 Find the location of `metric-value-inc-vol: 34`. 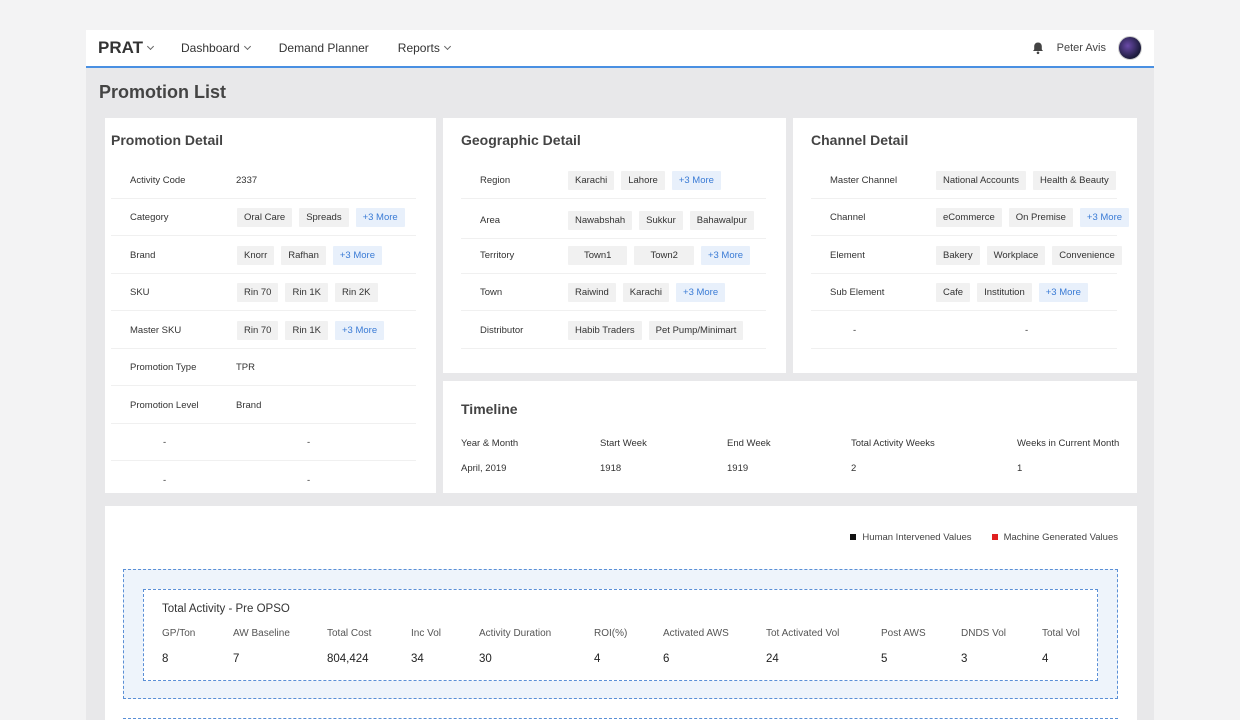

metric-value-inc-vol: 34 is located at coordinates (417, 659).